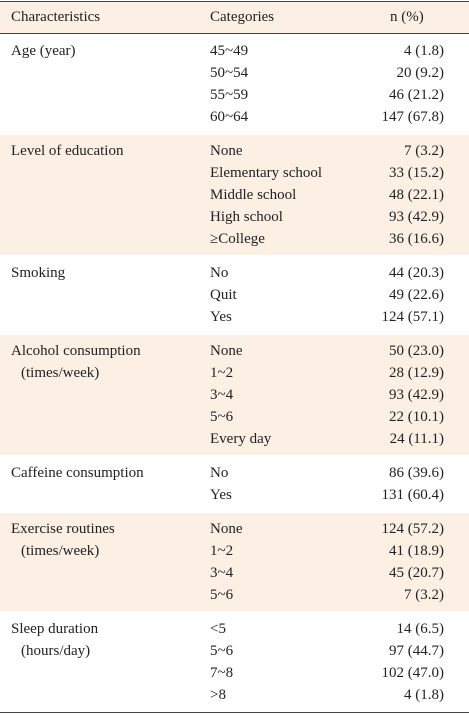 This screenshot has width=469, height=721. What do you see at coordinates (43, 51) in the screenshot?
I see `characteristic: Age (year)` at bounding box center [43, 51].